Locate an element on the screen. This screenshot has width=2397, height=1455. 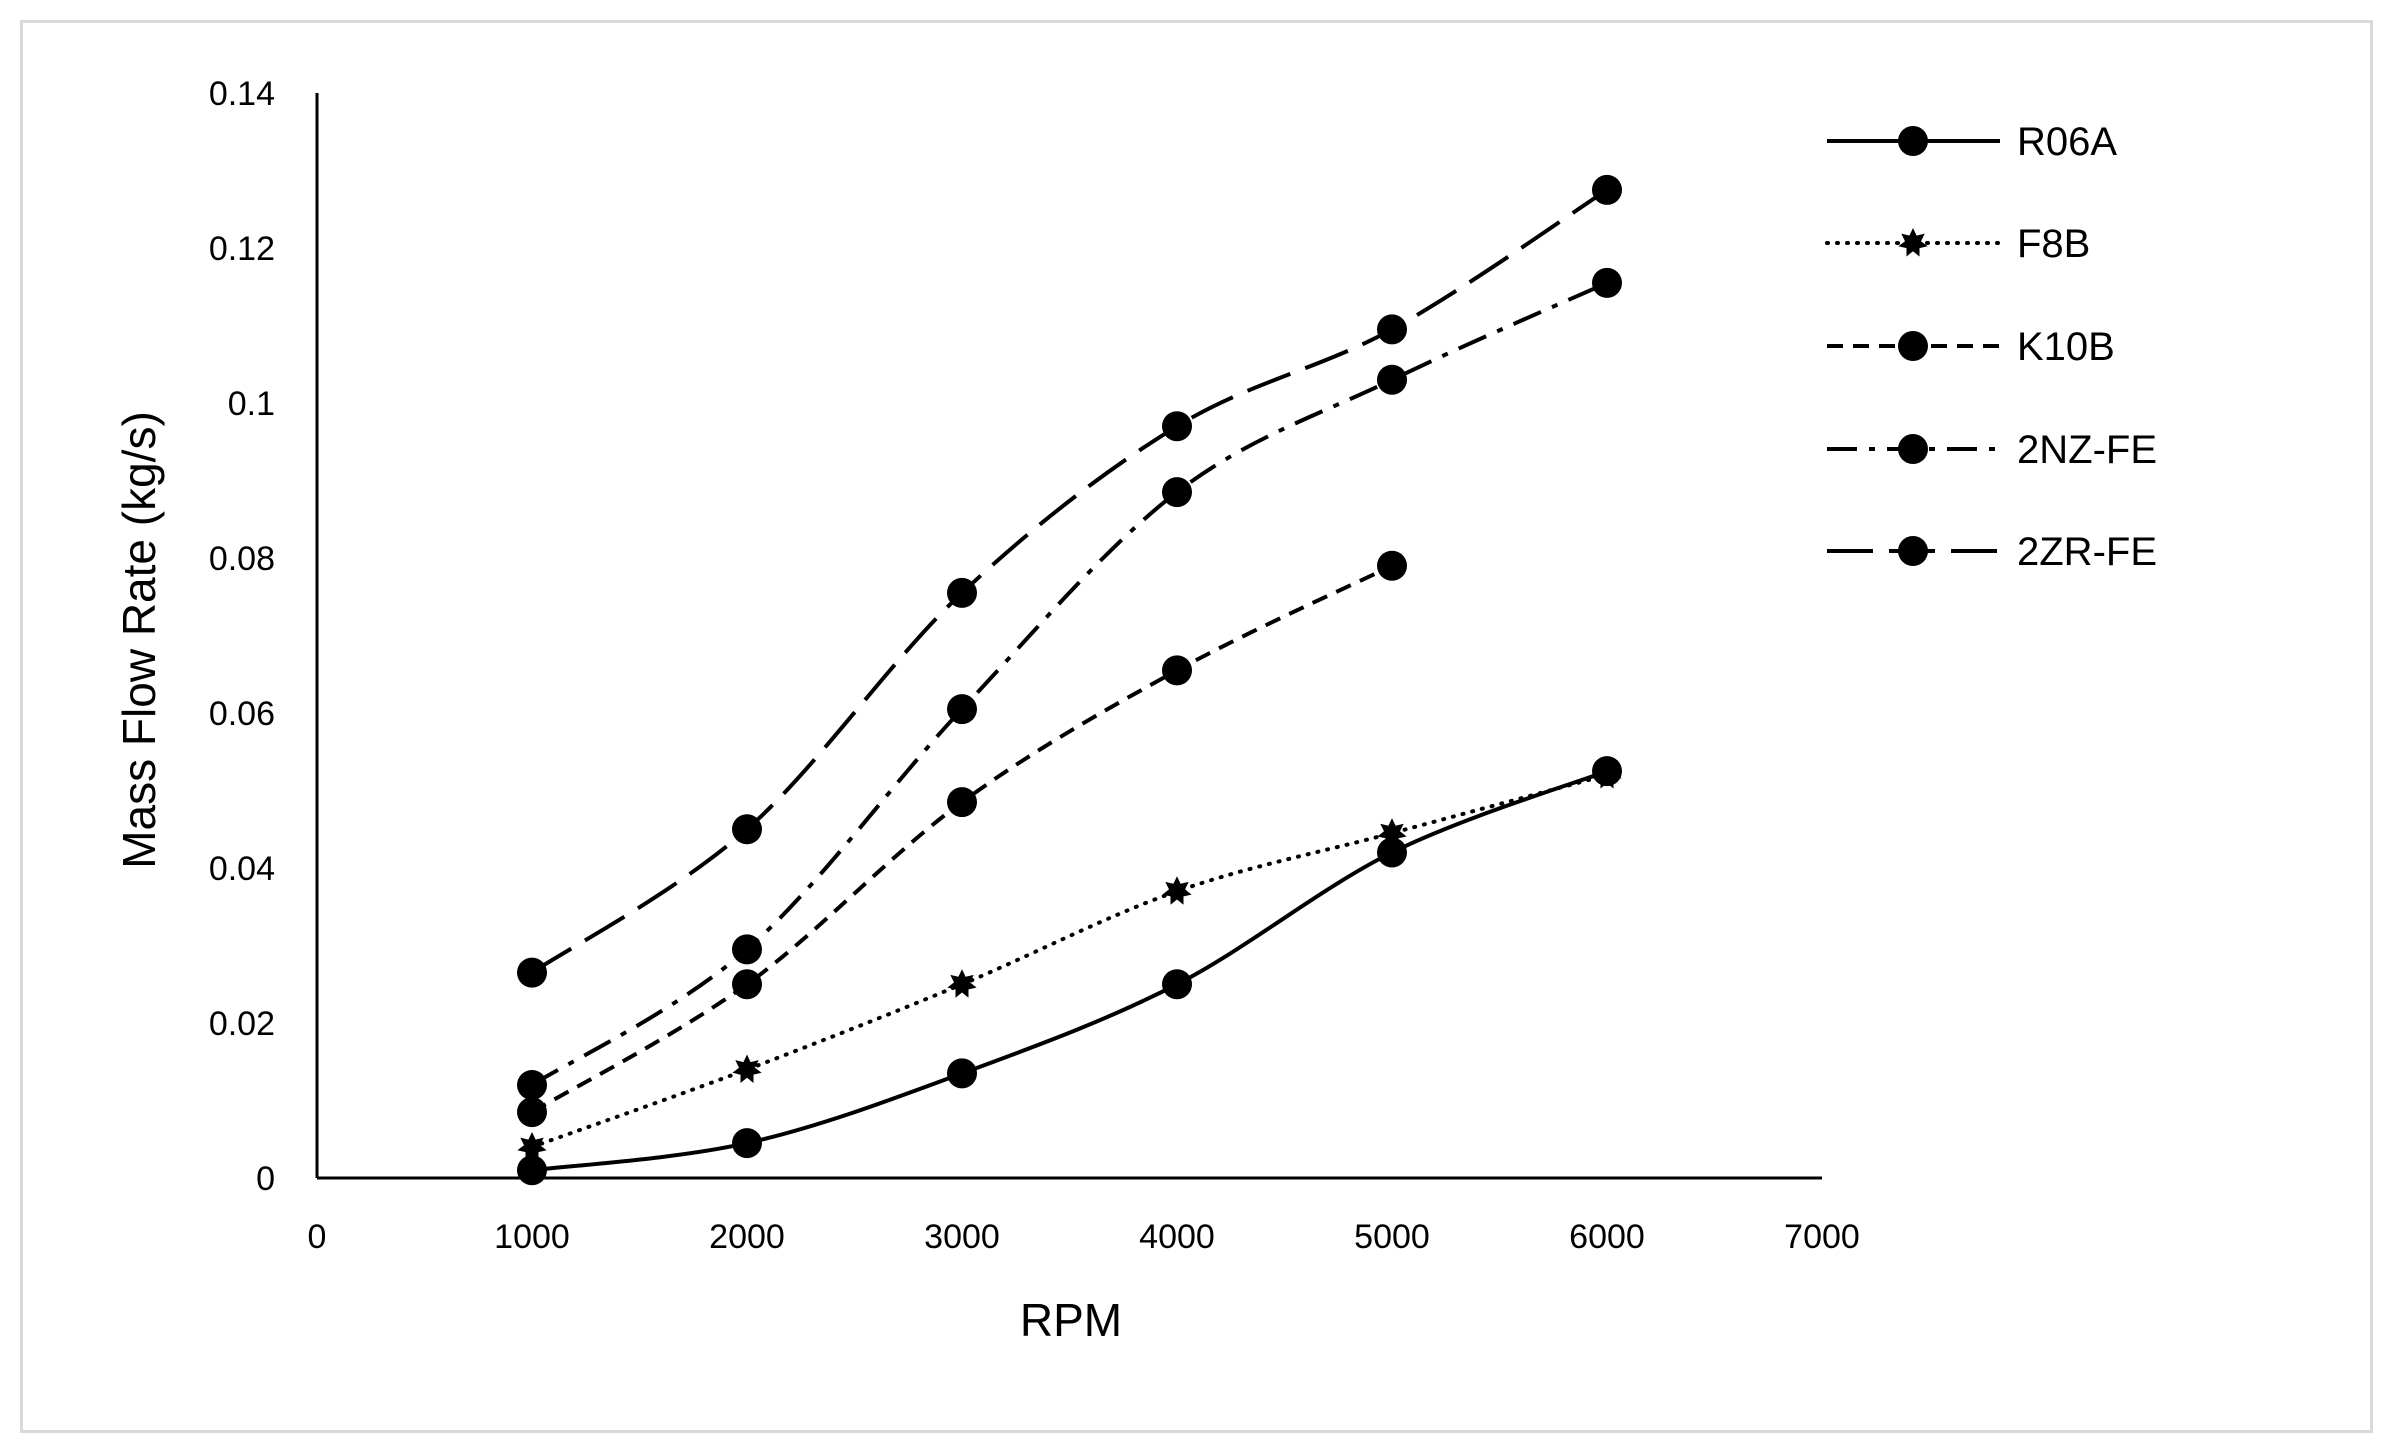
x-tick-label: 1000 is located at coordinates (532, 1237).